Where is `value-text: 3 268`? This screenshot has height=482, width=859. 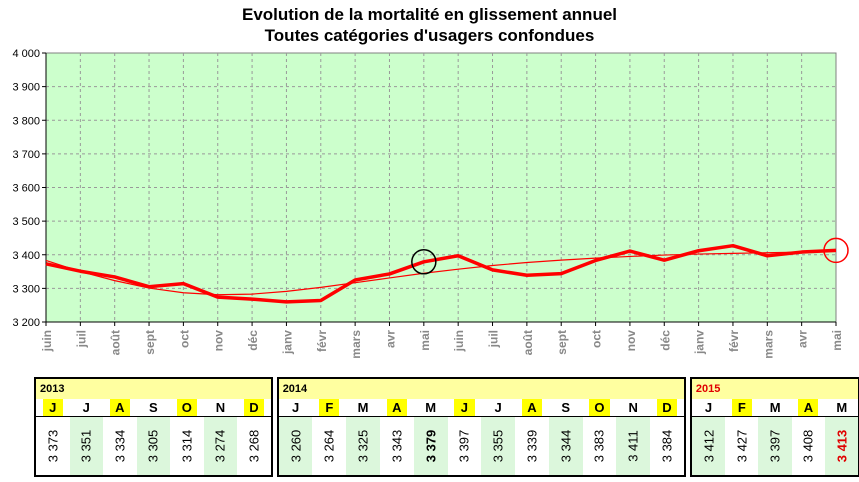
value-text: 3 268 is located at coordinates (254, 446).